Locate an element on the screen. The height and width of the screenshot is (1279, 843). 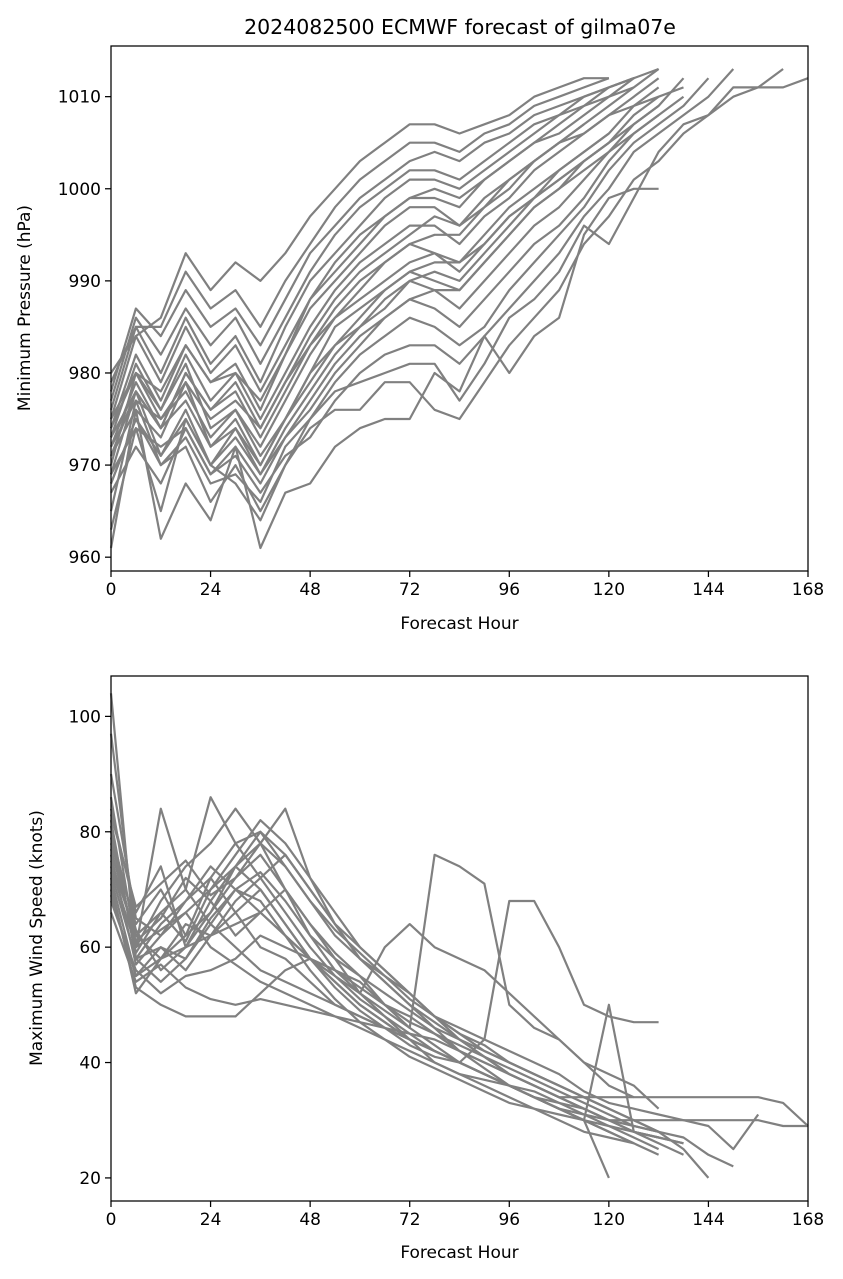
wind-x-tick-label: 0 is located at coordinates (111, 1220).